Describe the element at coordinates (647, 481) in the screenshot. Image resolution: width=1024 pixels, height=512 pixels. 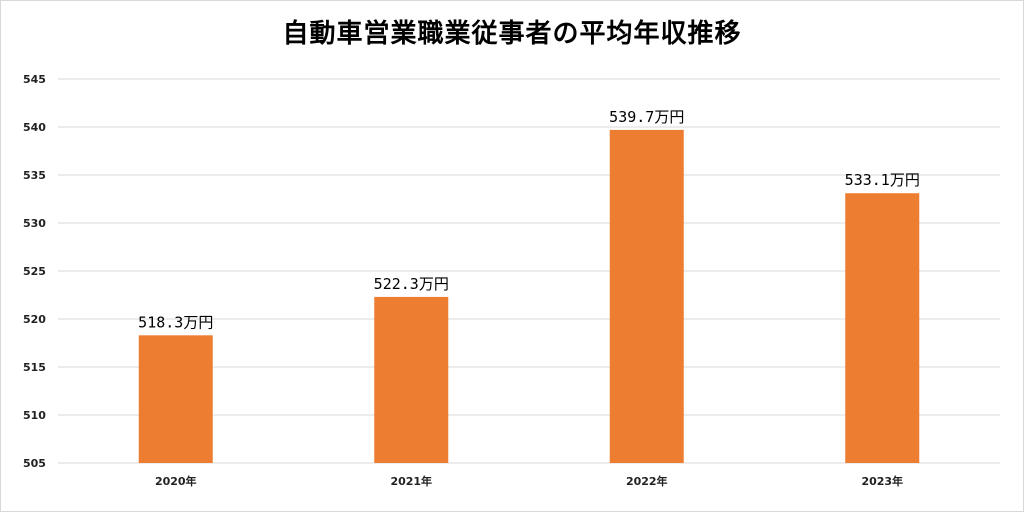
I see `x-tick-label: 2022年` at that location.